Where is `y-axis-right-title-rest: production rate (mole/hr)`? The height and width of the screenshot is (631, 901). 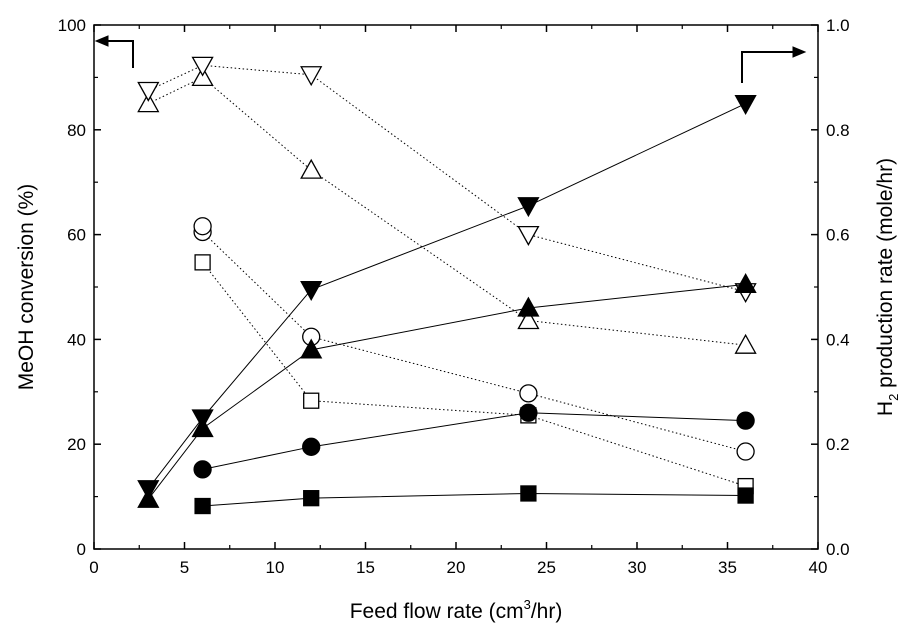 y-axis-right-title-rest: production rate (mole/hr) is located at coordinates (885, 276).